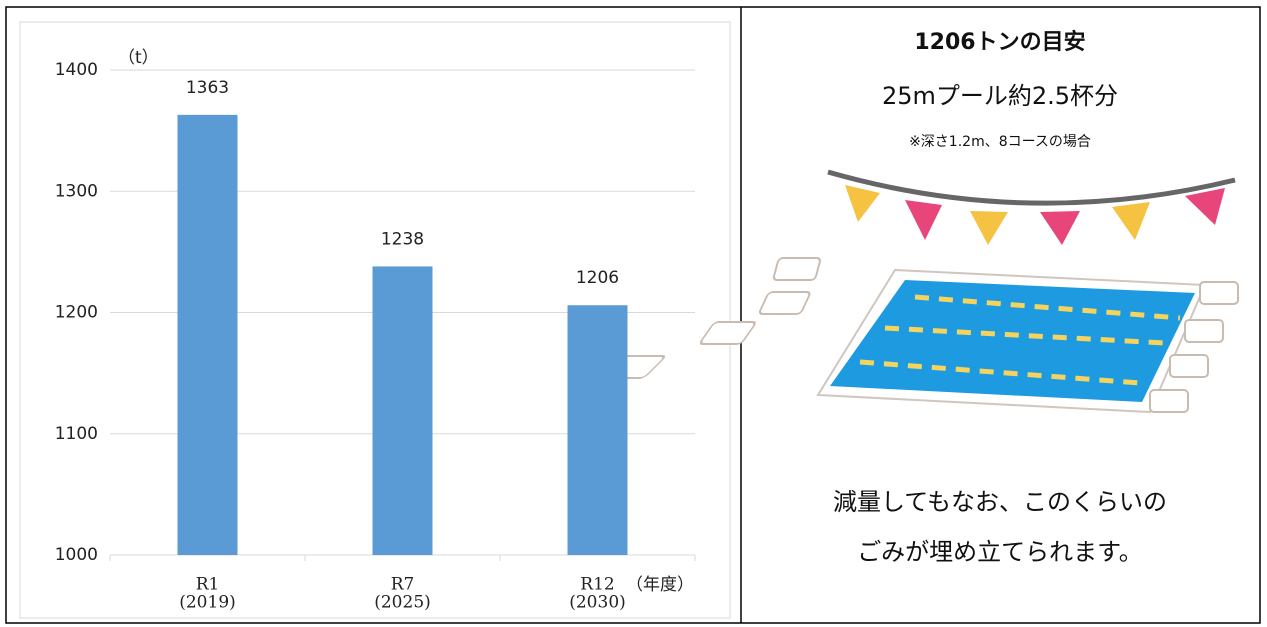 The height and width of the screenshot is (627, 1267). I want to click on value-label: 1206, so click(597, 278).